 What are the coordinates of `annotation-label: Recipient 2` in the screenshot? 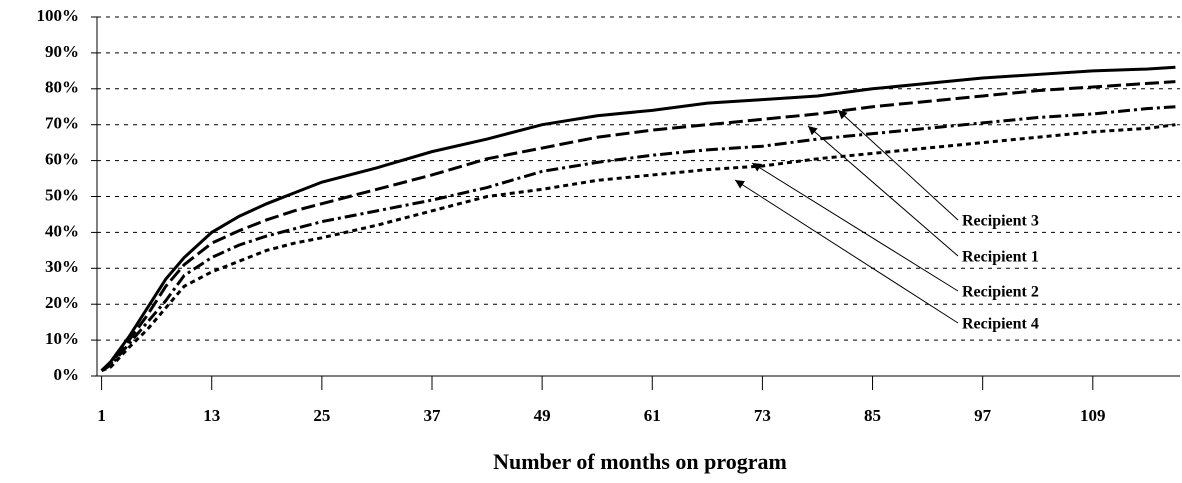 It's located at (1000, 292).